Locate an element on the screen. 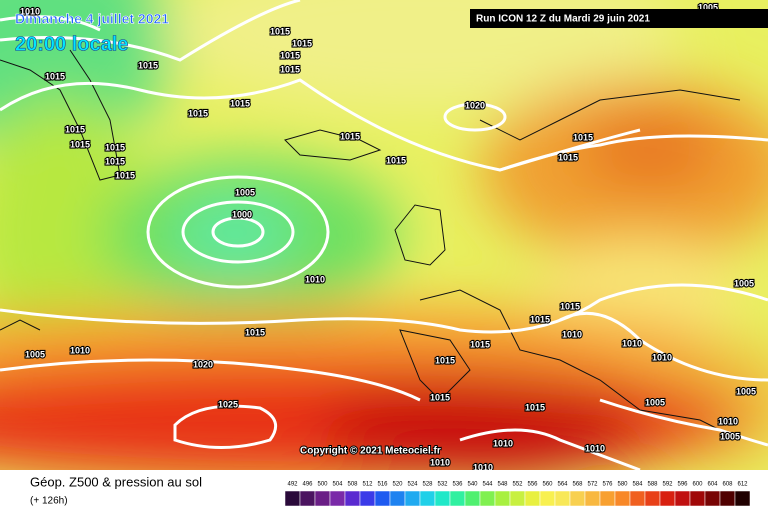 This screenshot has width=768, height=517. scale-label: 560 is located at coordinates (547, 485).